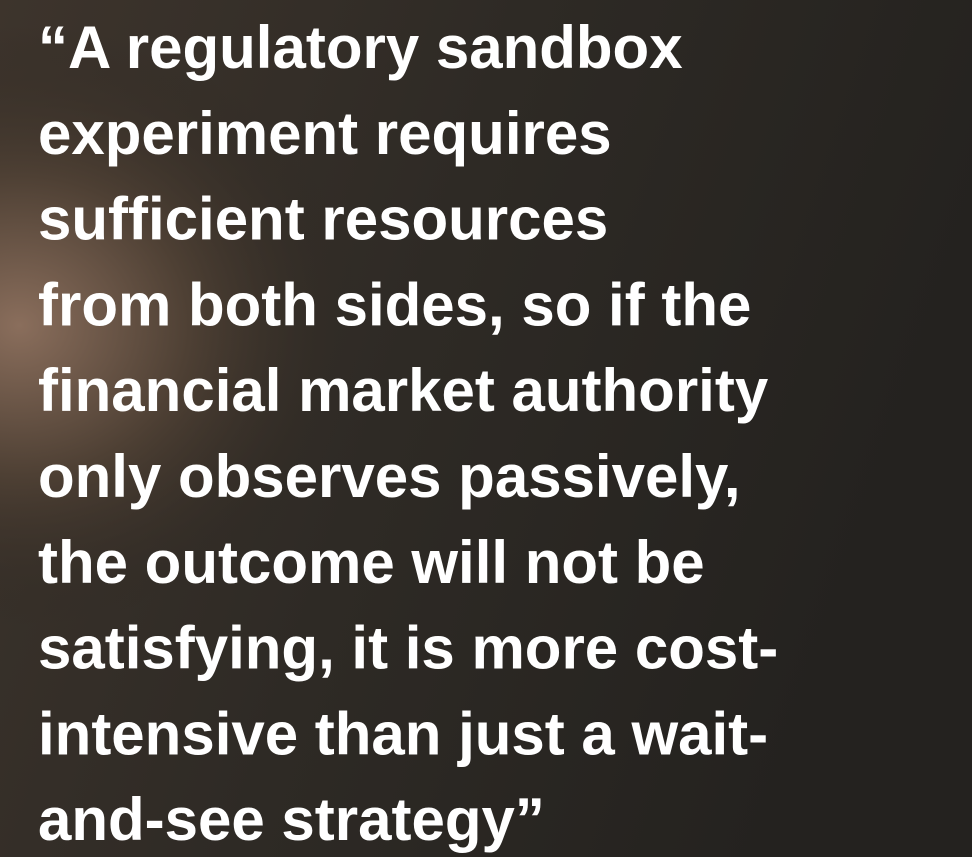 The image size is (972, 857). I want to click on quote-line: only observes passively,, so click(389, 476).